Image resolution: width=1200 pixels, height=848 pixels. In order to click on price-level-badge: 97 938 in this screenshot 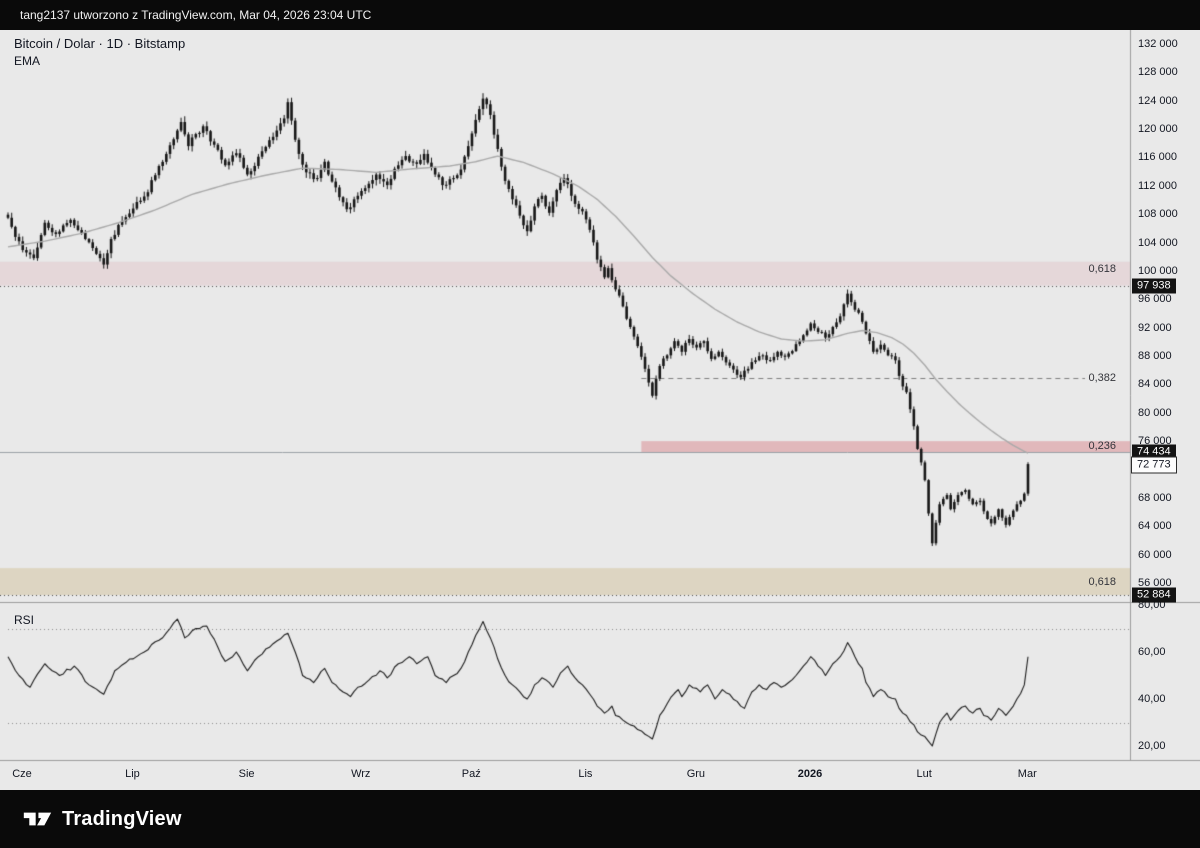, I will do `click(1154, 286)`.